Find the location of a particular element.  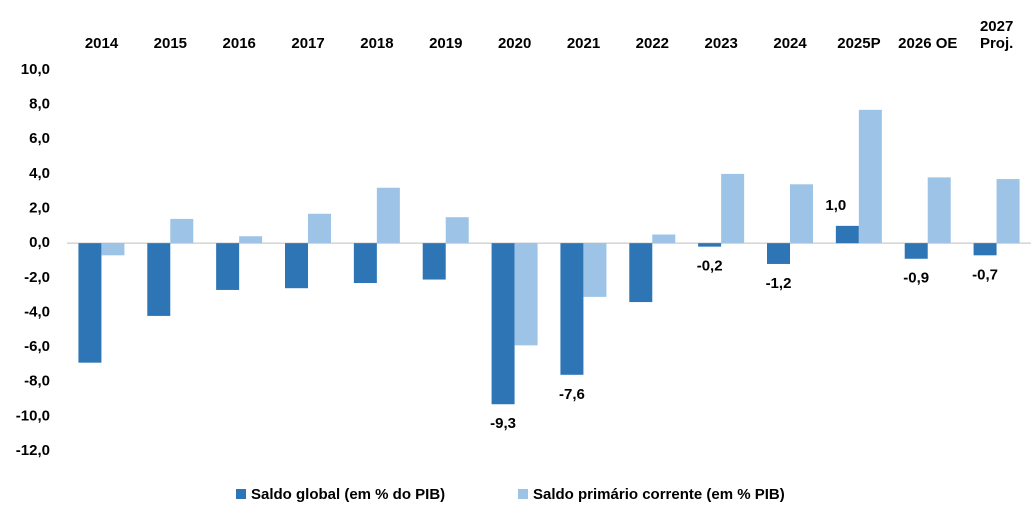

x-tick-label: 2022 is located at coordinates (652, 43).